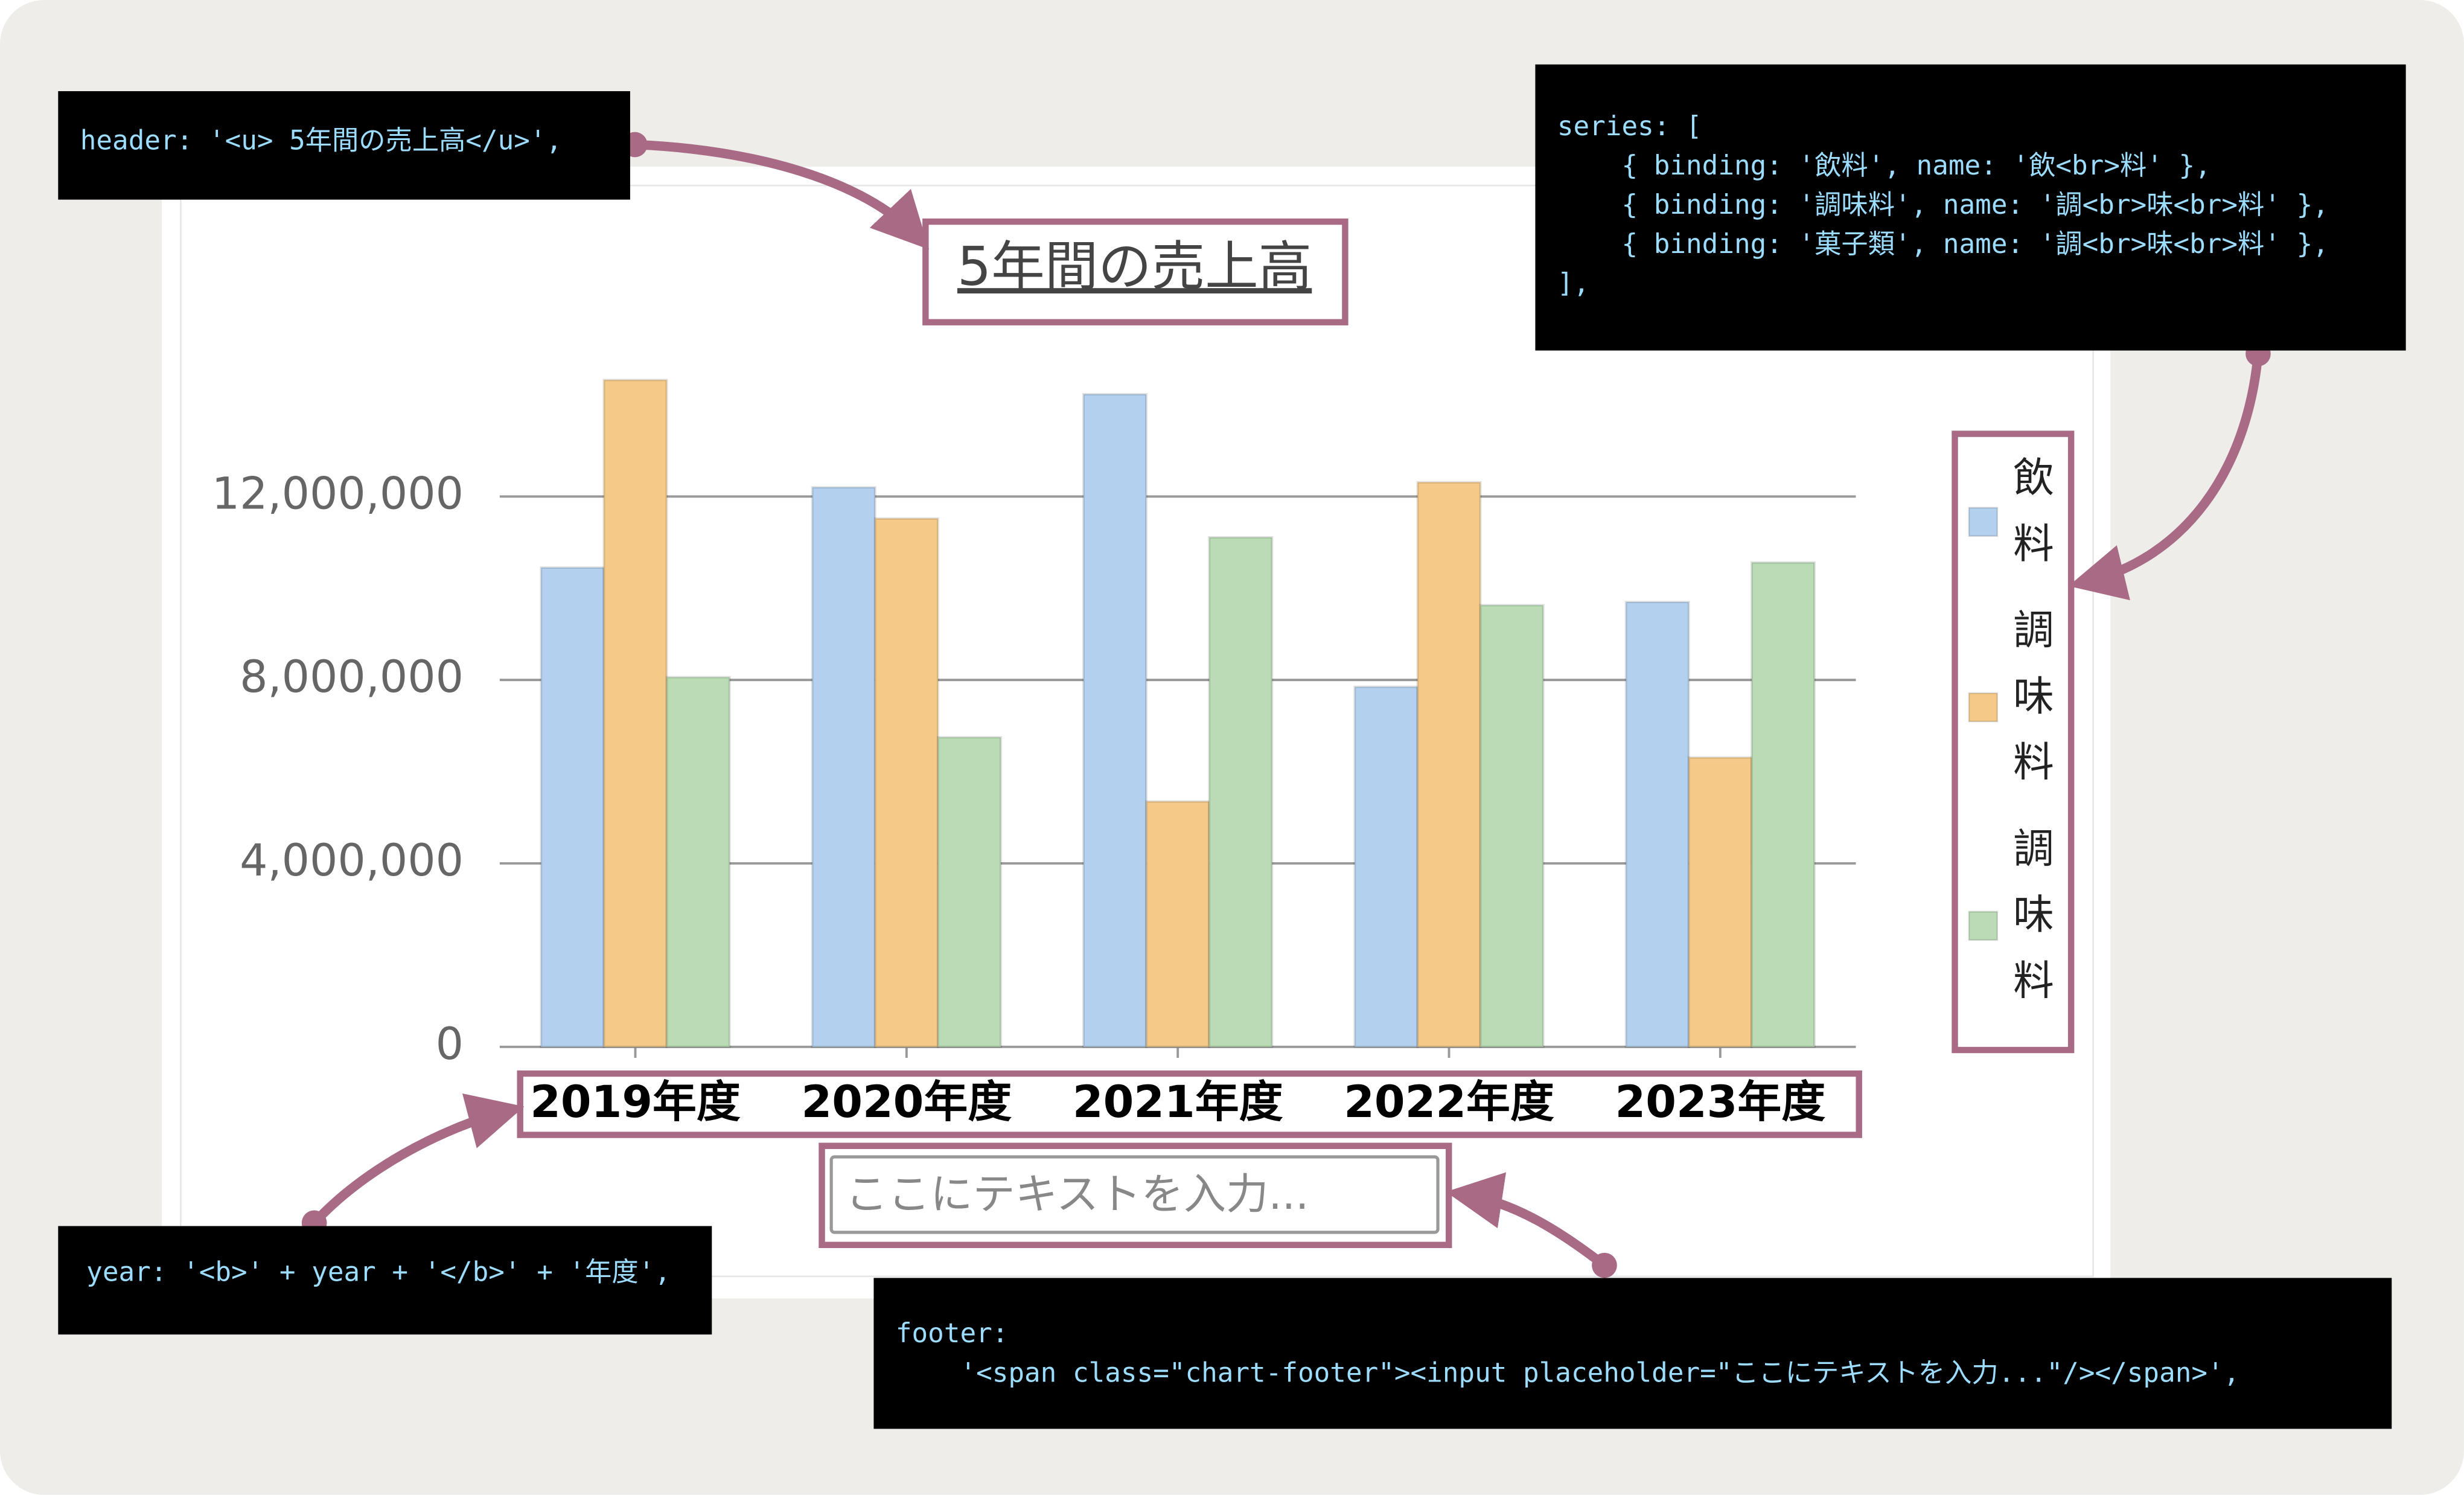 Image resolution: width=2464 pixels, height=1495 pixels. I want to click on code-line: { binding: '菓子類', name: '調<br>味<br>料' },, so click(1943, 245).